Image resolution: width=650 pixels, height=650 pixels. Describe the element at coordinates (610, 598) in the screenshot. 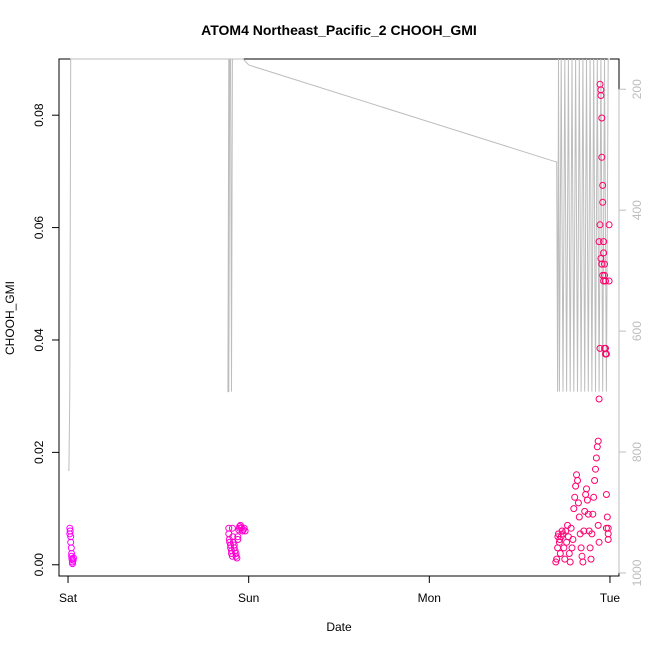

I see `x-tick-label: Tue` at that location.